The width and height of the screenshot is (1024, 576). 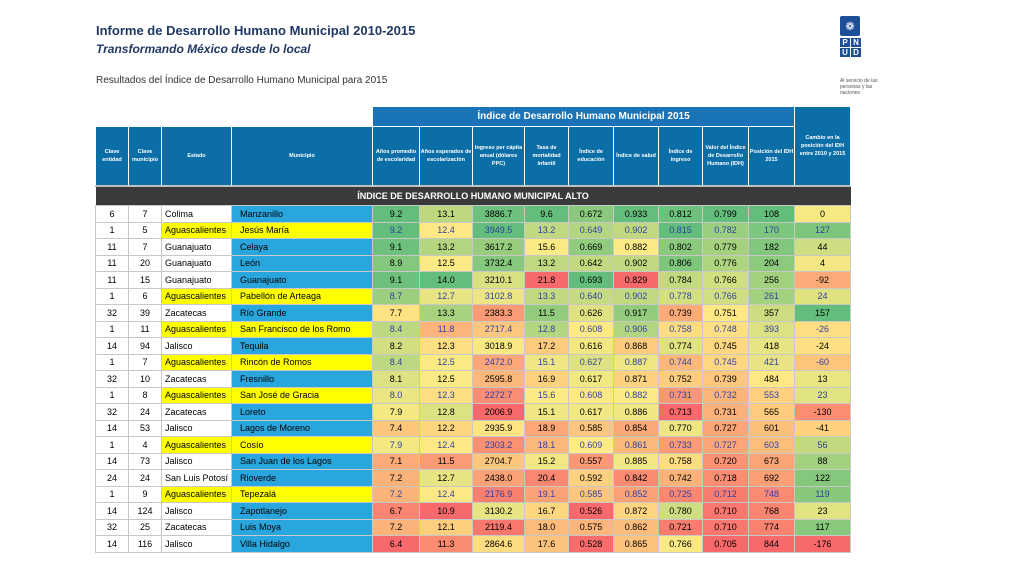 What do you see at coordinates (396, 395) in the screenshot?
I see `anos-promedio-cell: 8.0` at bounding box center [396, 395].